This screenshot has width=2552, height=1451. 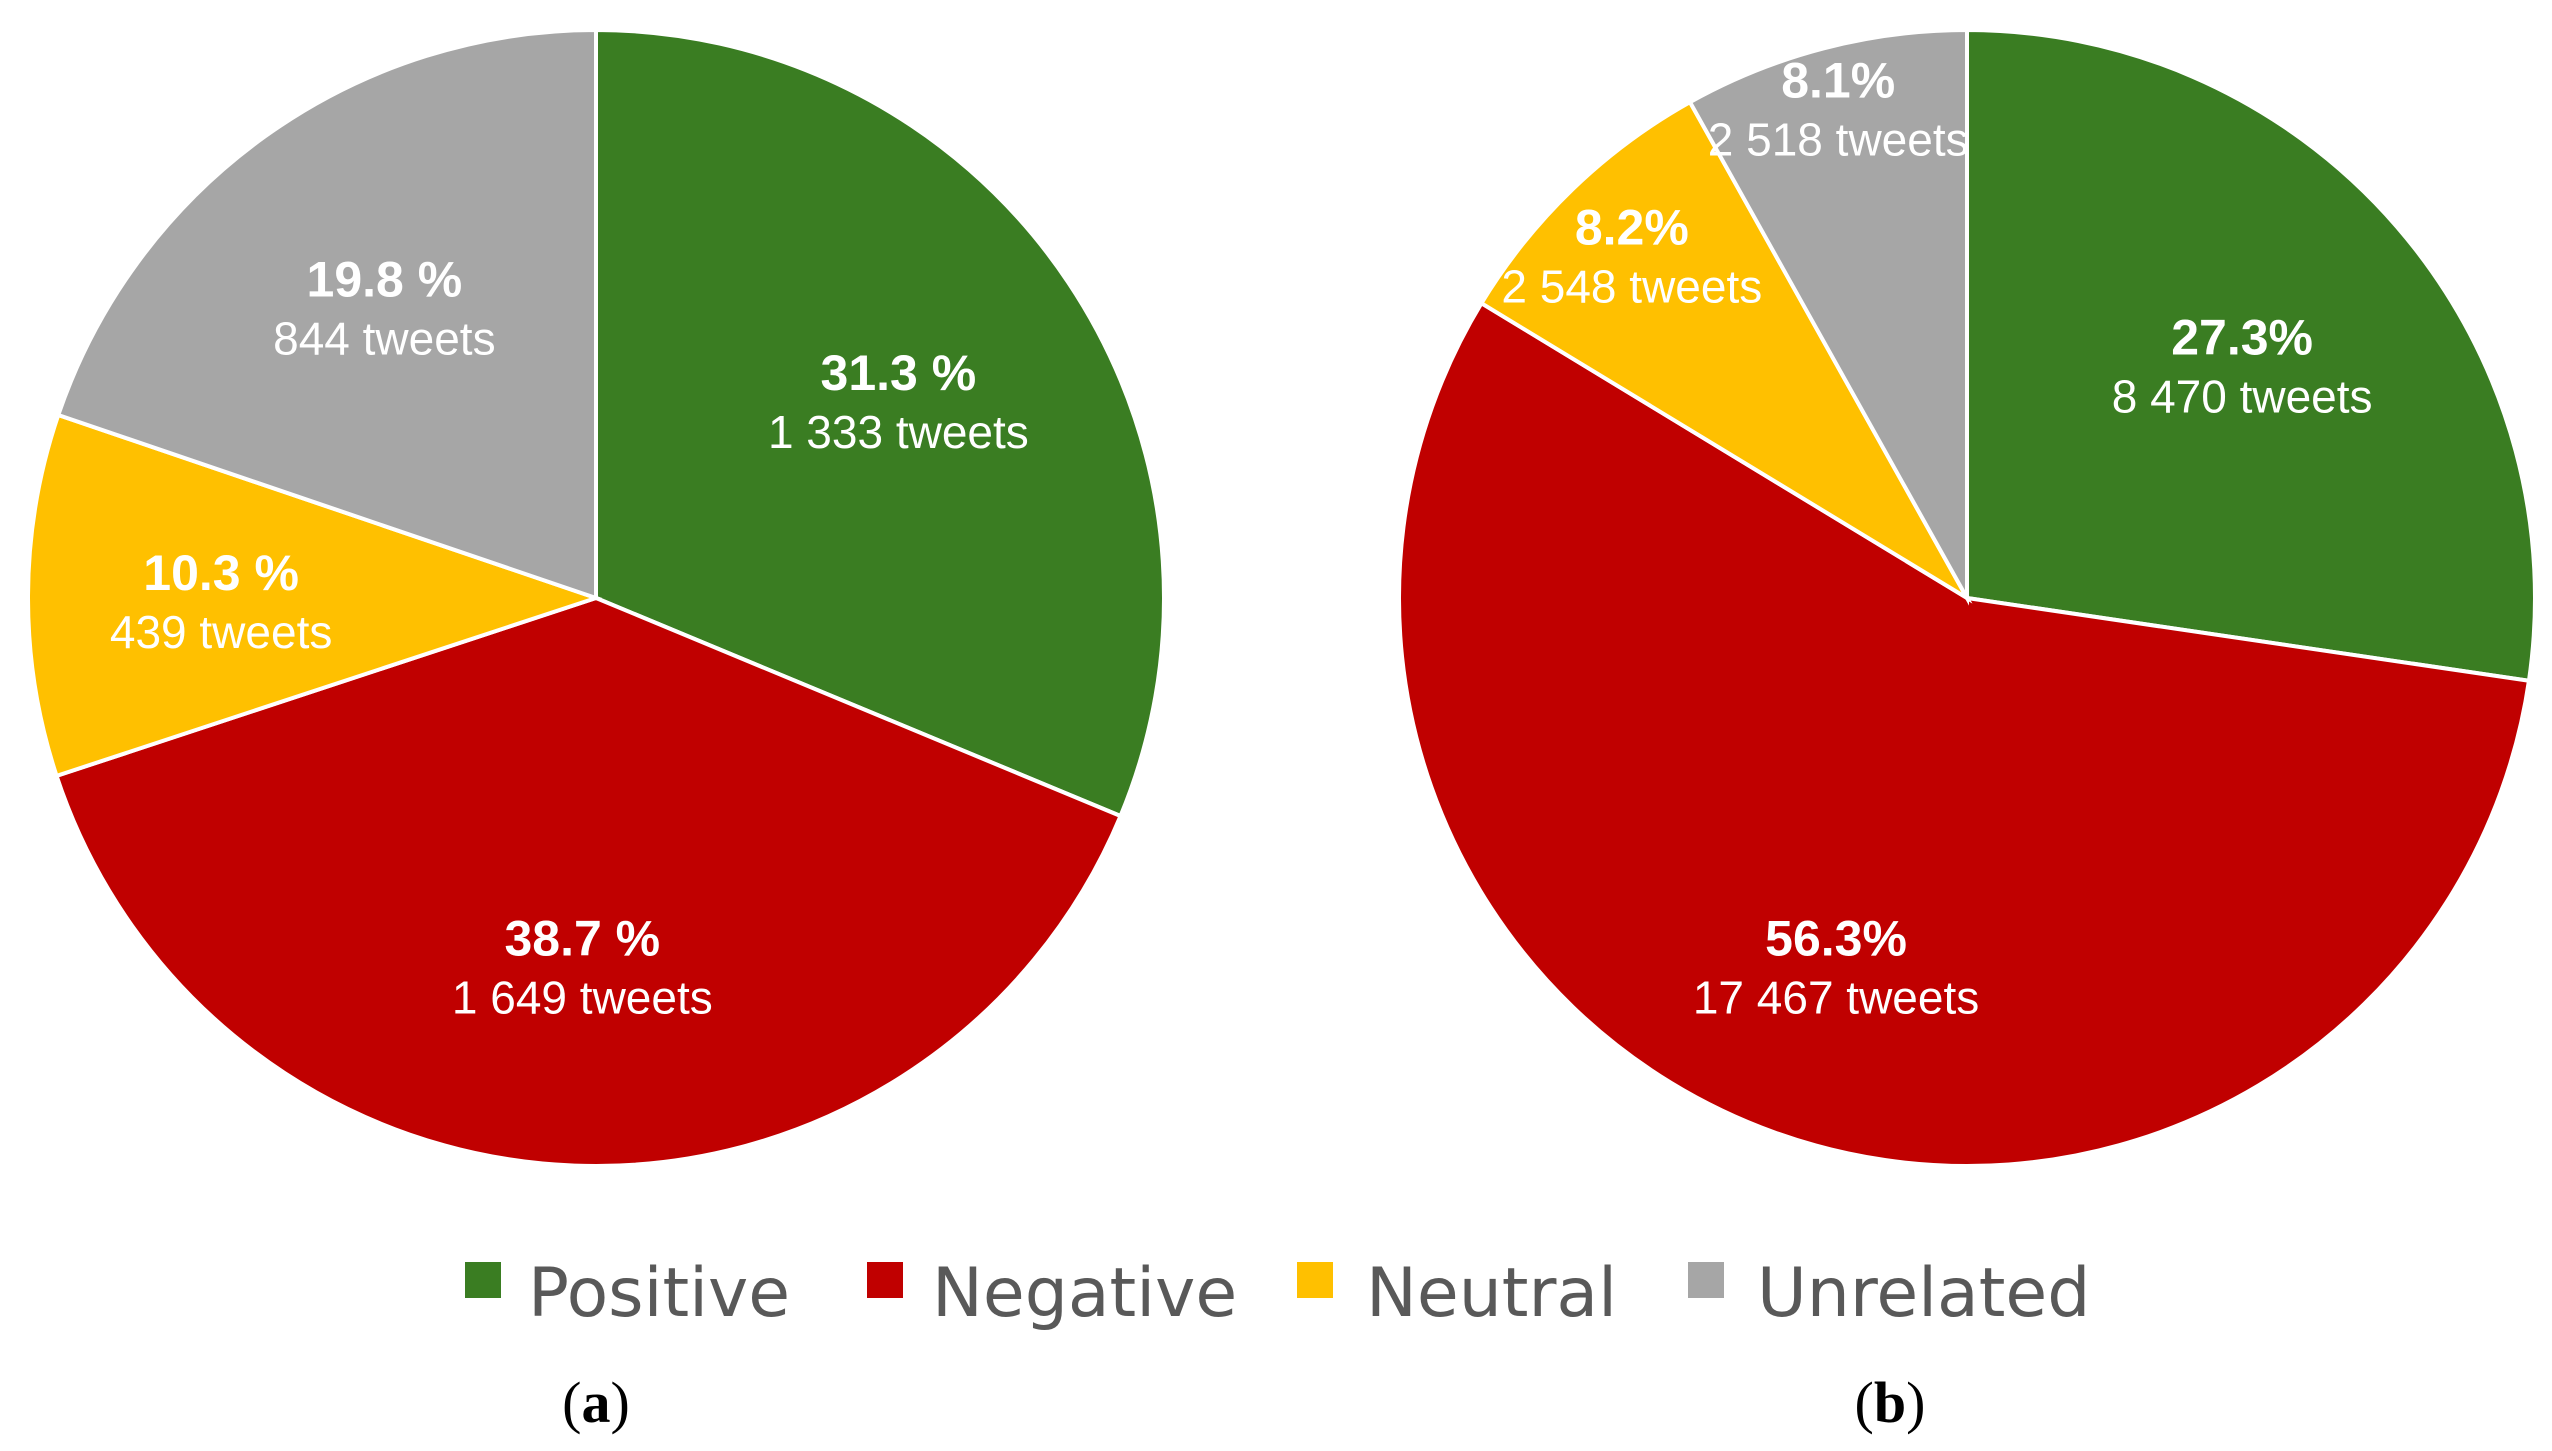 I want to click on slice-percent-label-negative: 38.7 %, so click(x=582, y=938).